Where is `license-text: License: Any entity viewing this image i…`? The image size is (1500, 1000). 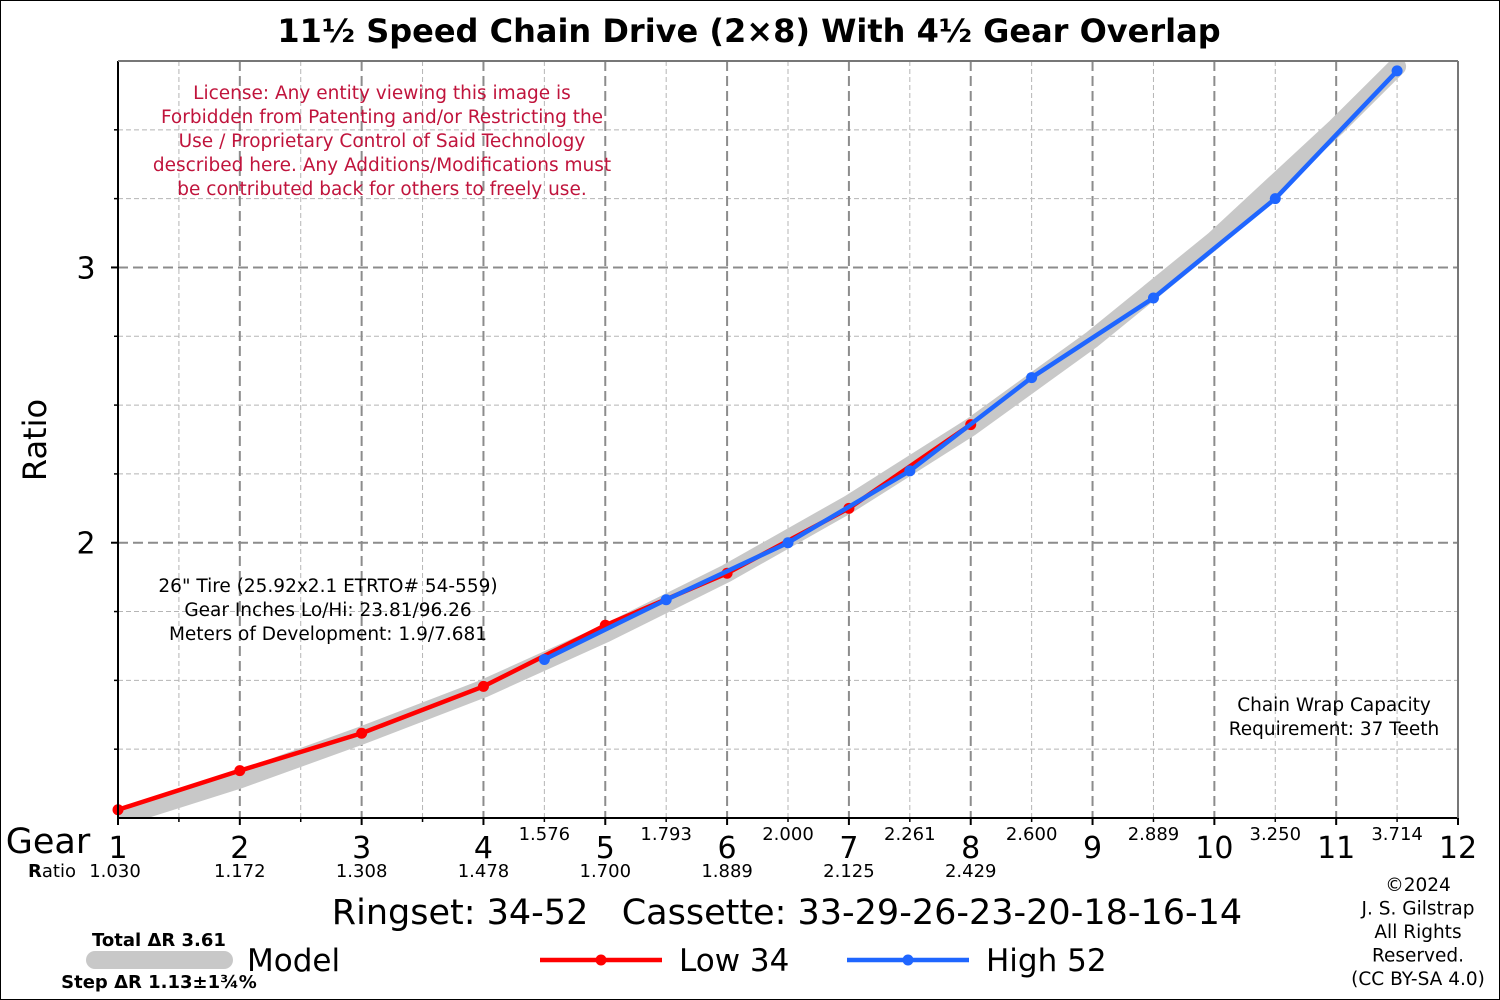 license-text: License: Any entity viewing this image i… is located at coordinates (382, 141).